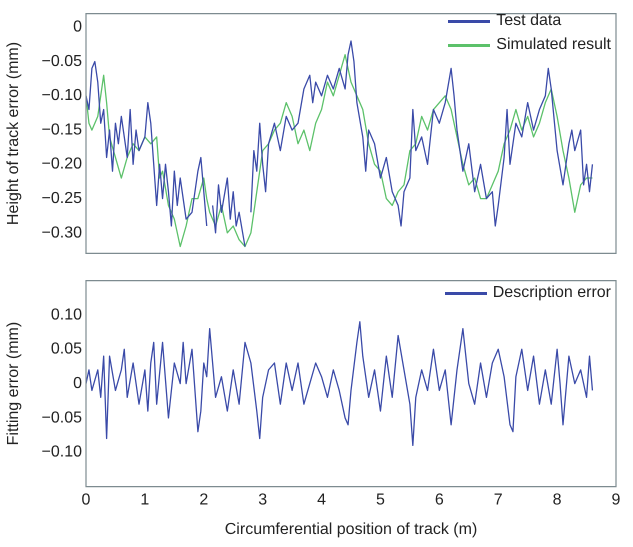 The image size is (633, 547). I want to click on y-tick-label: −0.25, so click(62, 198).